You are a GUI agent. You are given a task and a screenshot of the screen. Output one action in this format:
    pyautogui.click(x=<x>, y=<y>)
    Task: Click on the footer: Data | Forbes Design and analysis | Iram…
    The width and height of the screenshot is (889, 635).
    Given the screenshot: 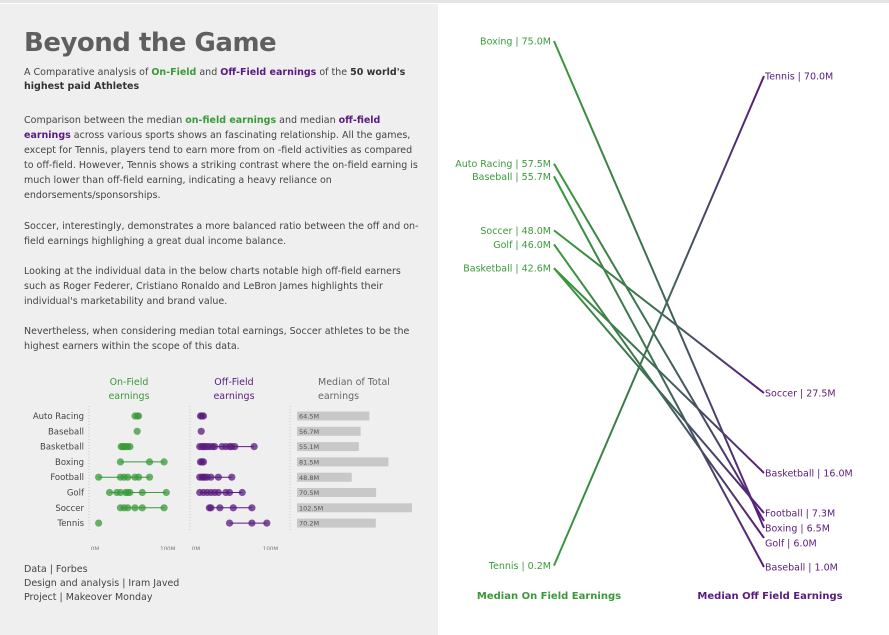 What is the action you would take?
    pyautogui.click(x=101, y=584)
    